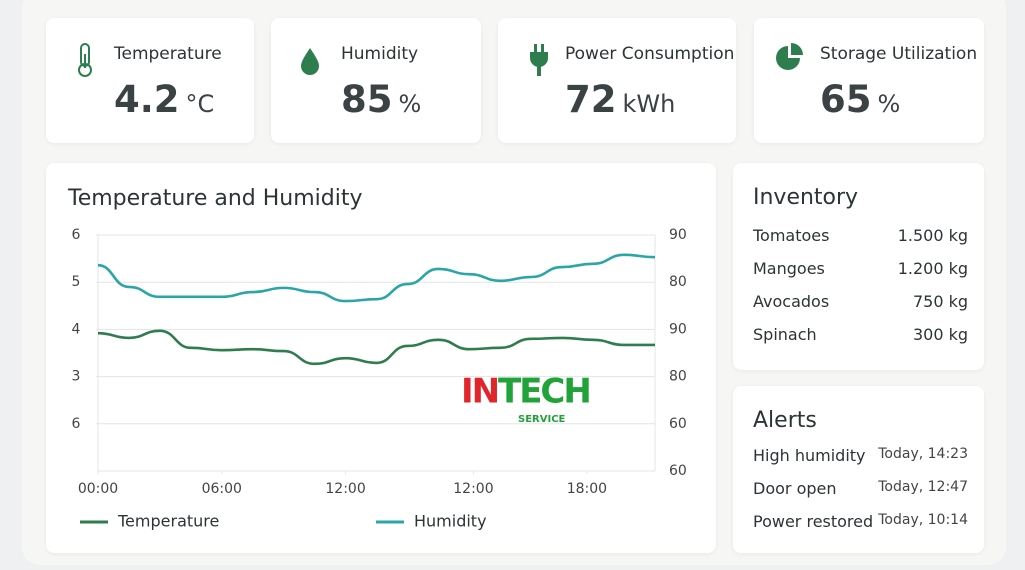  I want to click on inventory-title: Inventory, so click(806, 197).